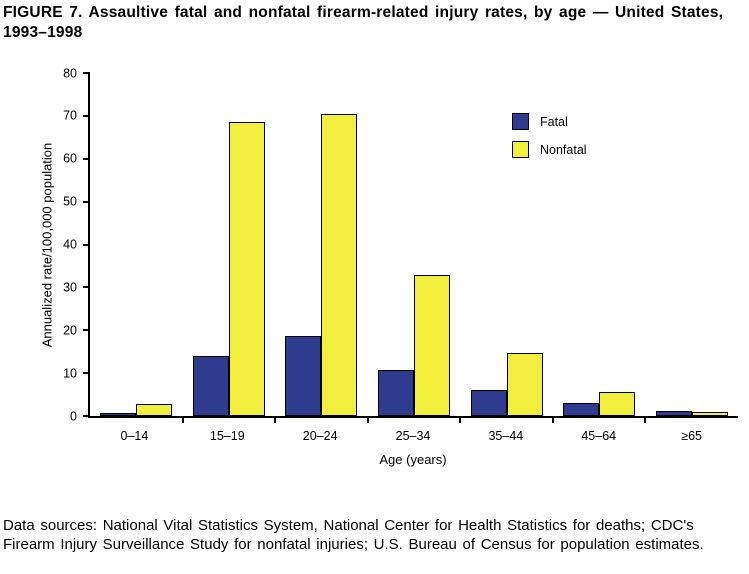 Image resolution: width=749 pixels, height=574 pixels. Describe the element at coordinates (70, 115) in the screenshot. I see `y-tick-label: 70` at that location.